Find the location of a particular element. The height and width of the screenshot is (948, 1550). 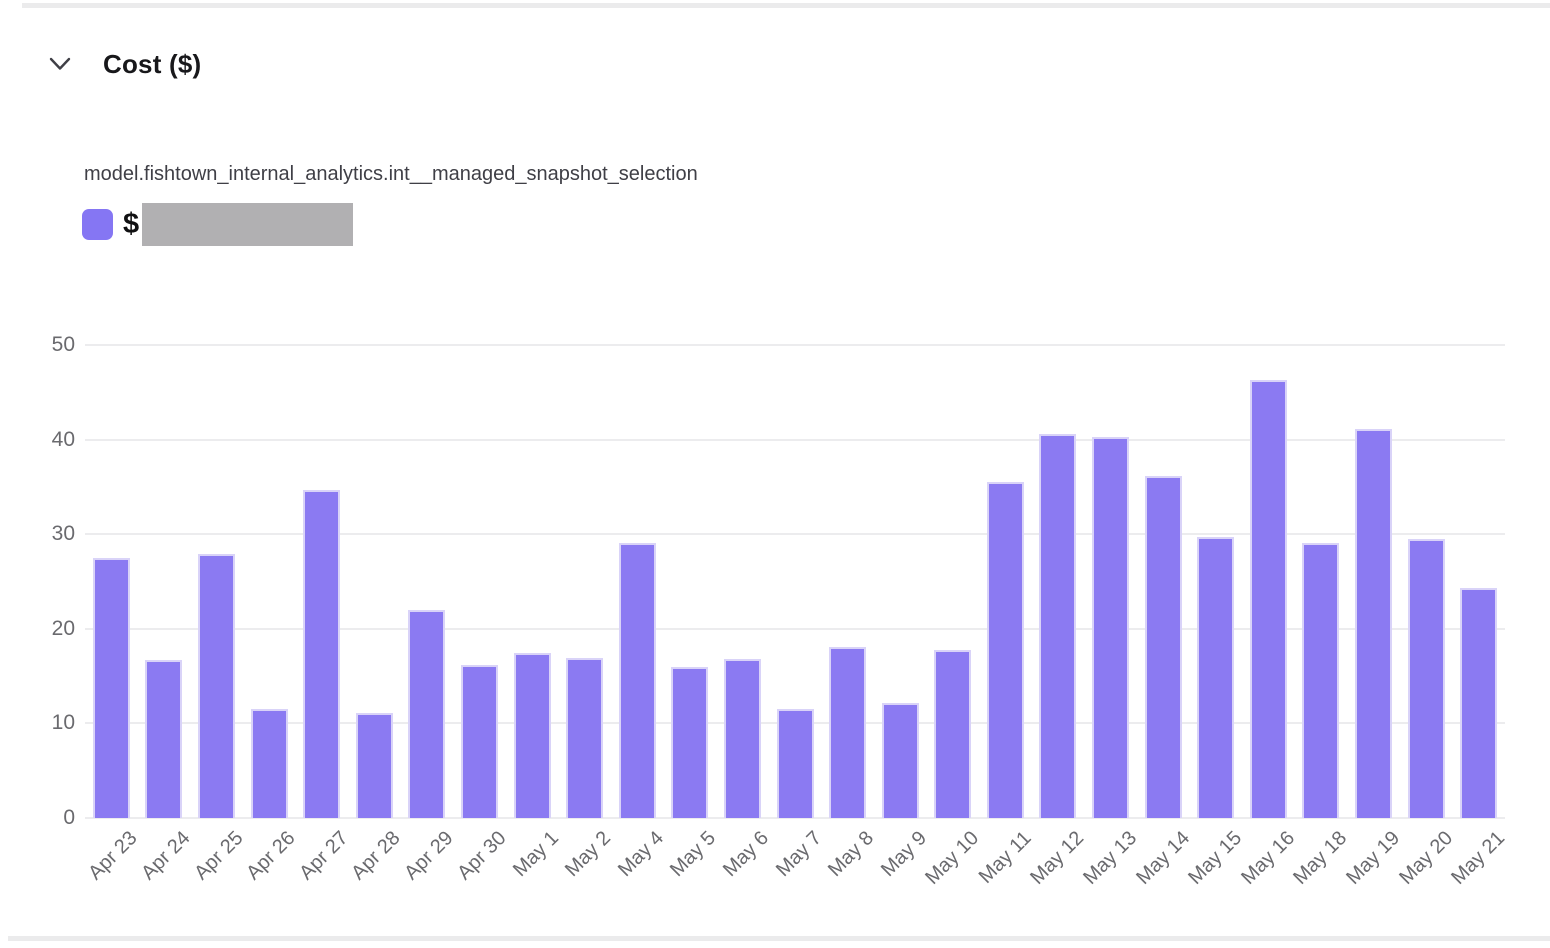

y-tick-label: 40 is located at coordinates (63, 439).